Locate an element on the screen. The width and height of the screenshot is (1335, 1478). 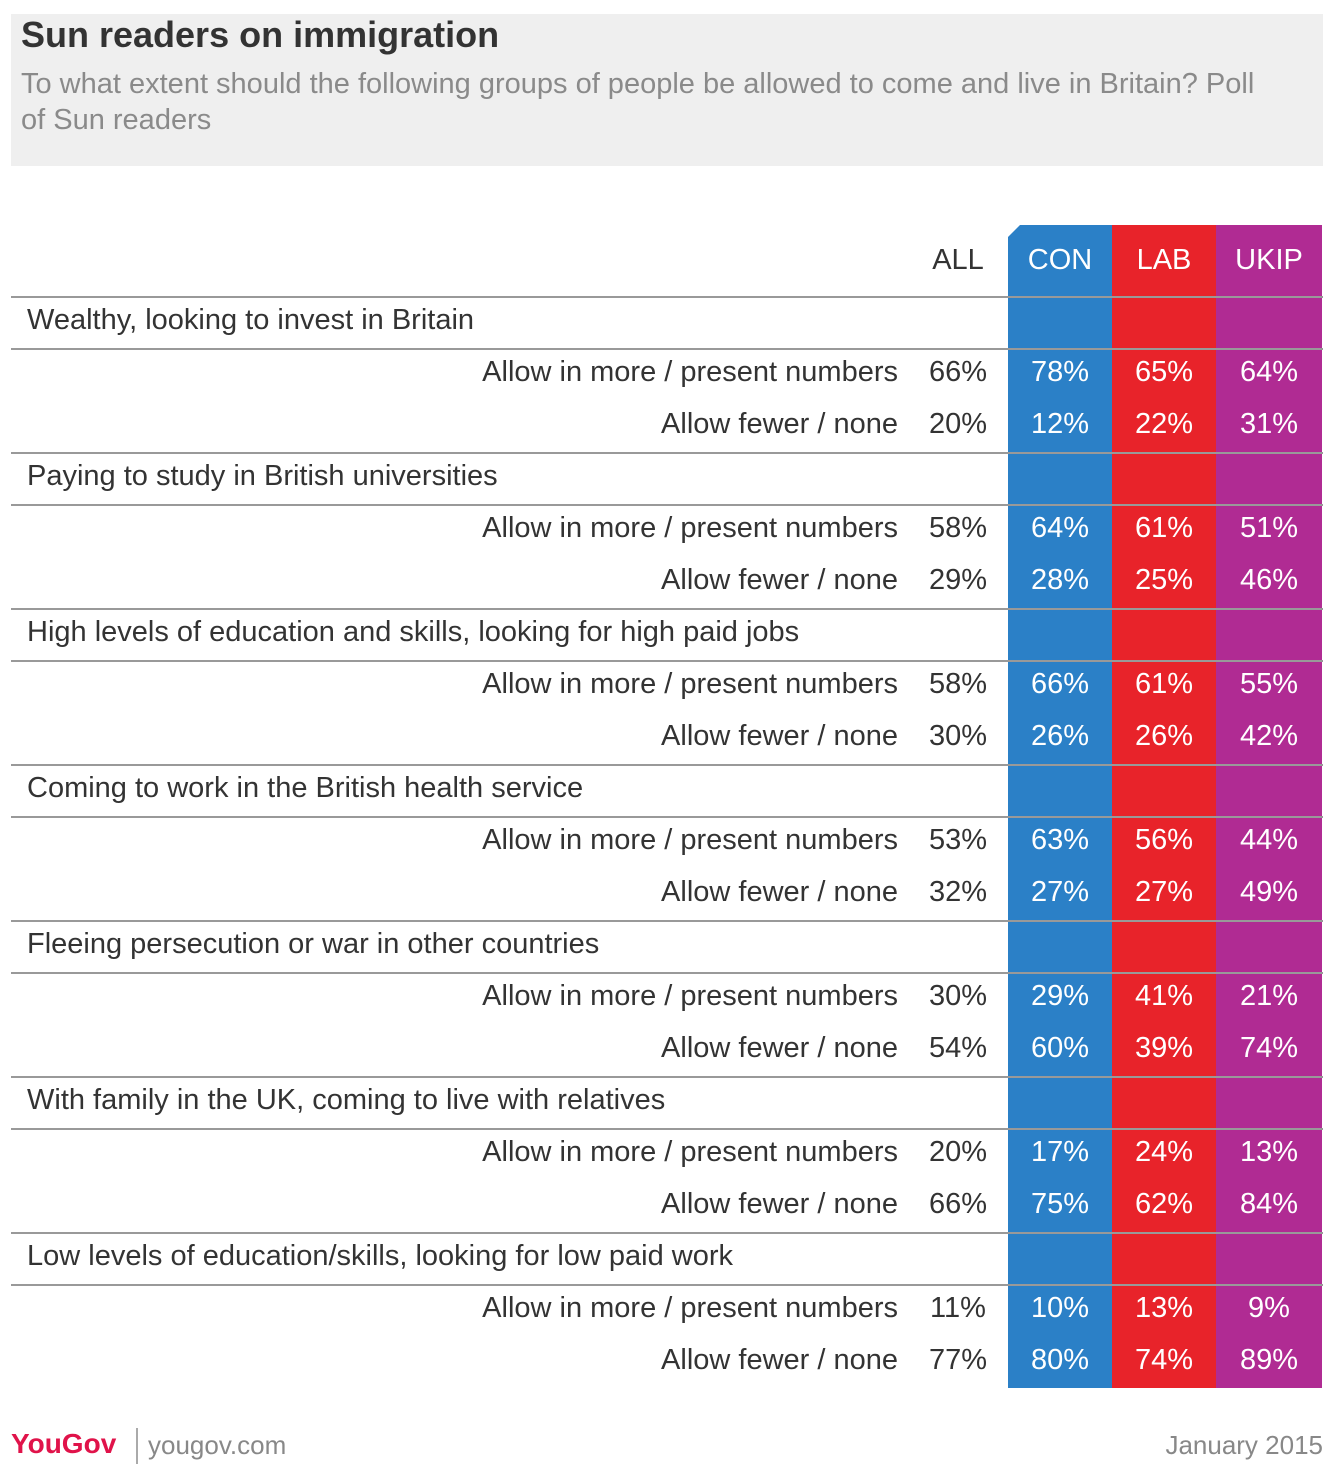
value-cell-con: 64% is located at coordinates (1060, 528).